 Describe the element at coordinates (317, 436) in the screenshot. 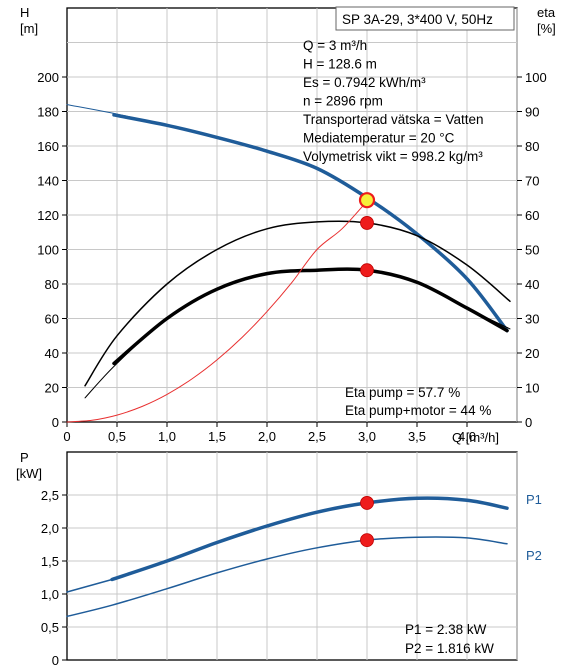

I see `top-x-tick-label: 2,5` at that location.